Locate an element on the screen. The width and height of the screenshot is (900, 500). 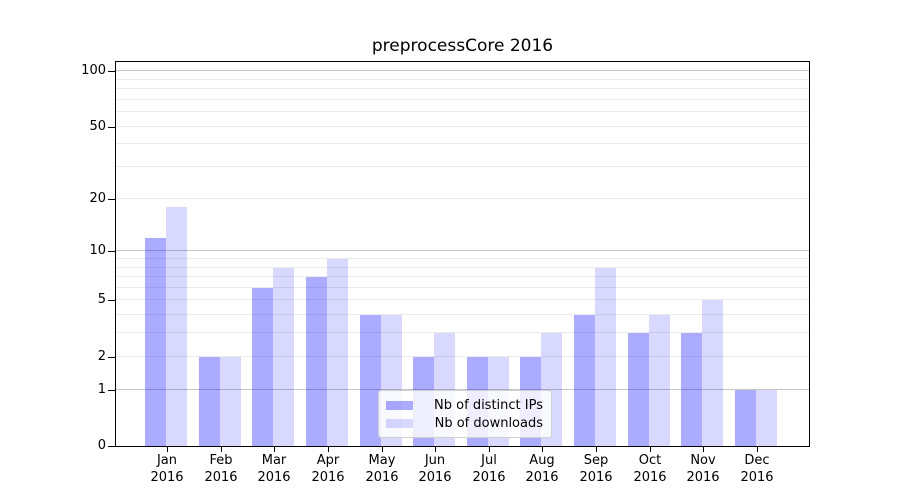
x-tick-dec is located at coordinates (757, 449).